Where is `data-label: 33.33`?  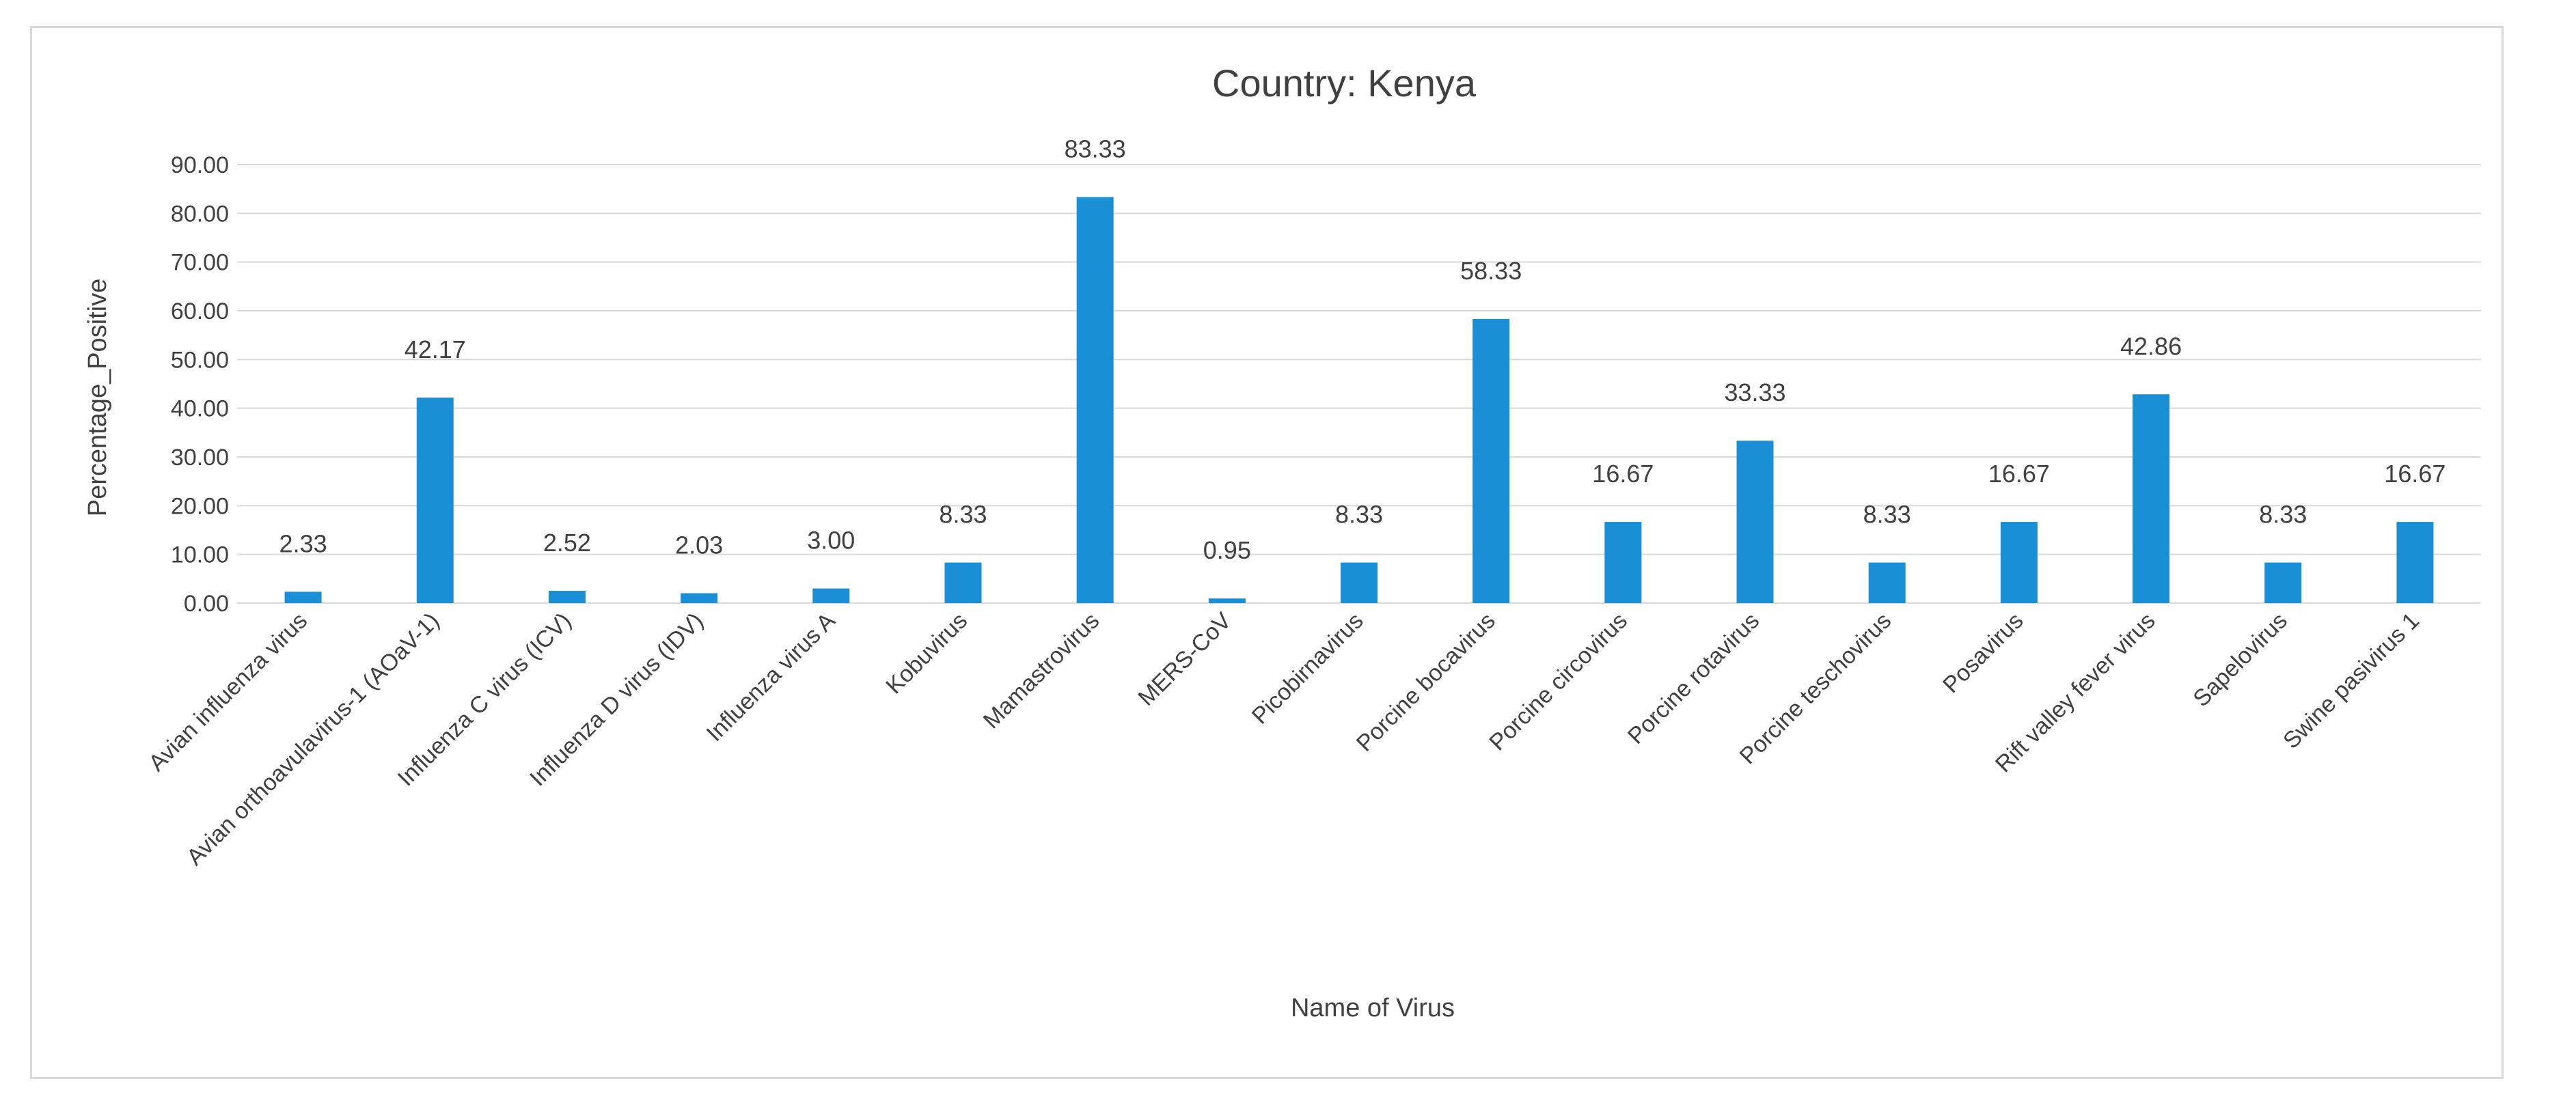
data-label: 33.33 is located at coordinates (1754, 392).